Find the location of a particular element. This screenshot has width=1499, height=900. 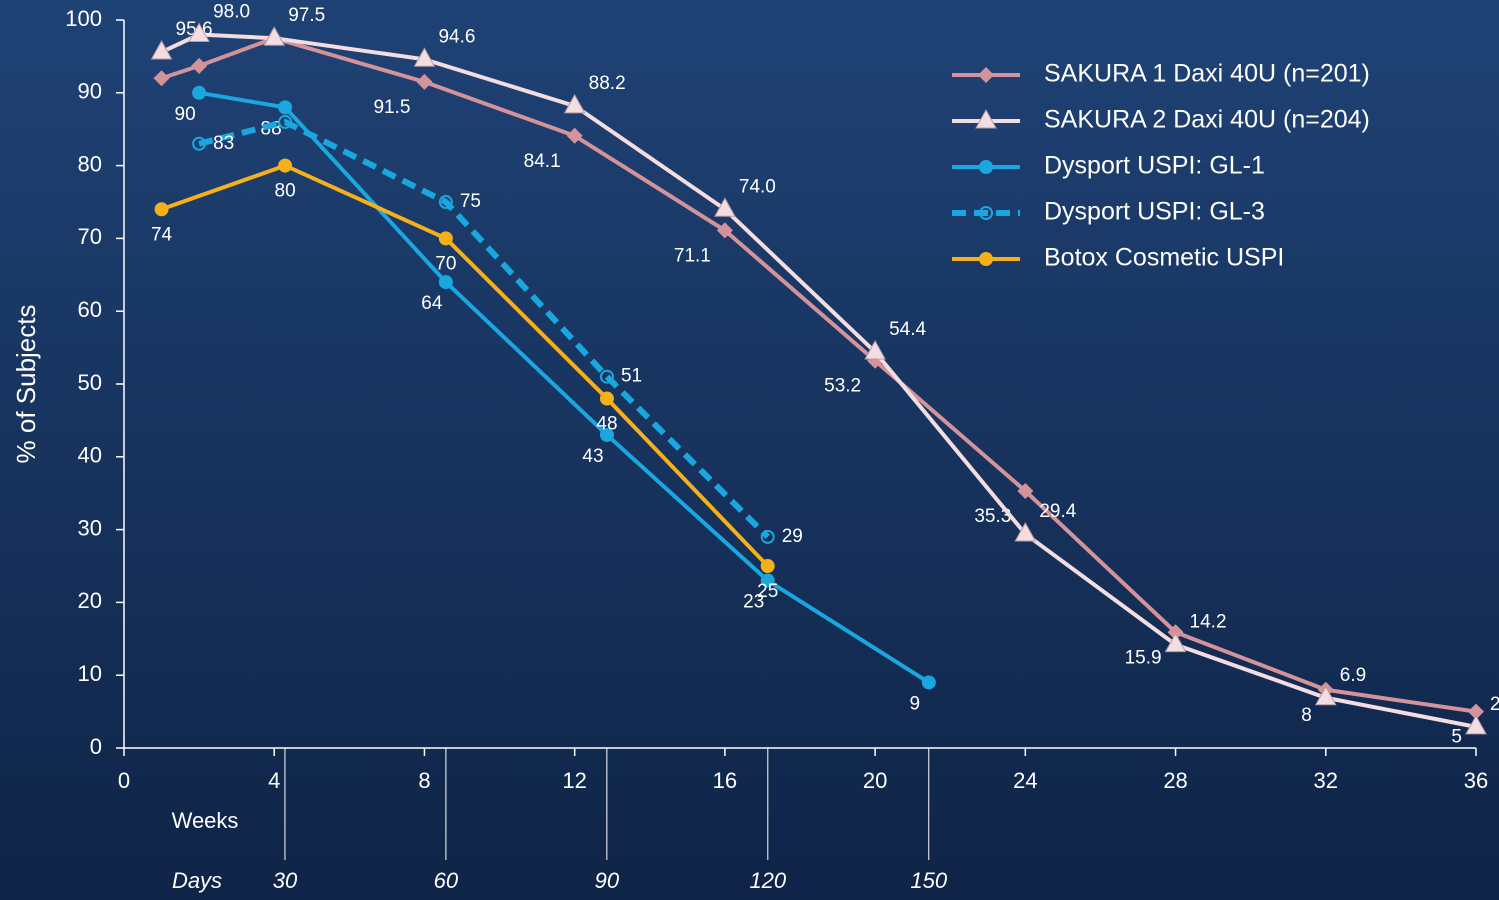

x-tick-label: 0 is located at coordinates (124, 780).